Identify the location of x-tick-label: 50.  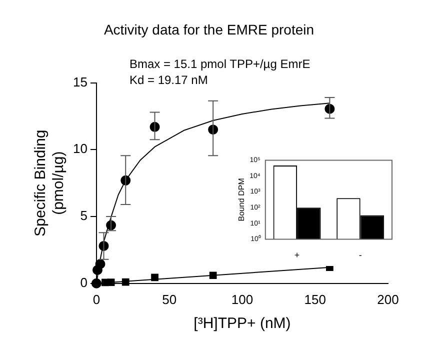
(169, 299).